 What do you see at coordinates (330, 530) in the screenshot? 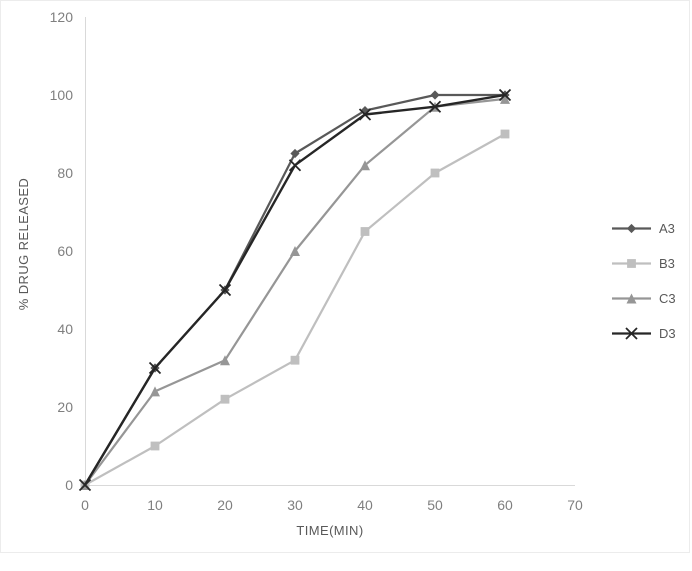
I see `x-axis-title: TIME(MIN)` at bounding box center [330, 530].